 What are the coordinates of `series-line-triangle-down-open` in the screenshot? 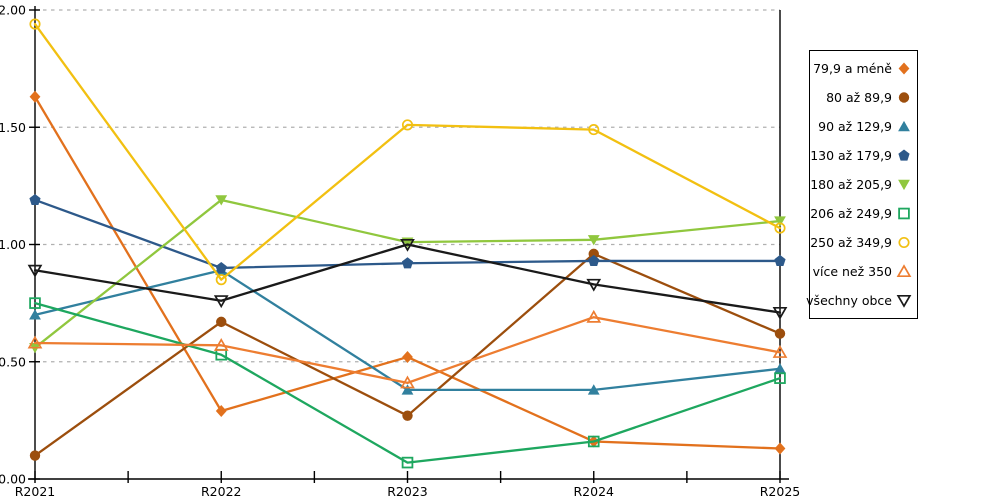 It's located at (407, 278).